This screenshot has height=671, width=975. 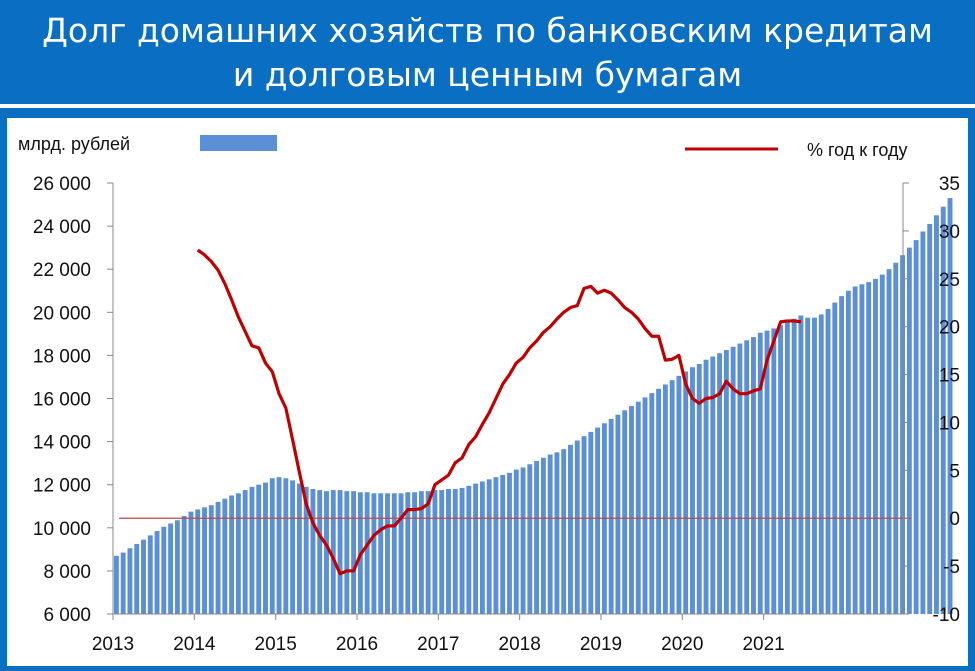 I want to click on x-tick-label: 2017, so click(x=438, y=644).